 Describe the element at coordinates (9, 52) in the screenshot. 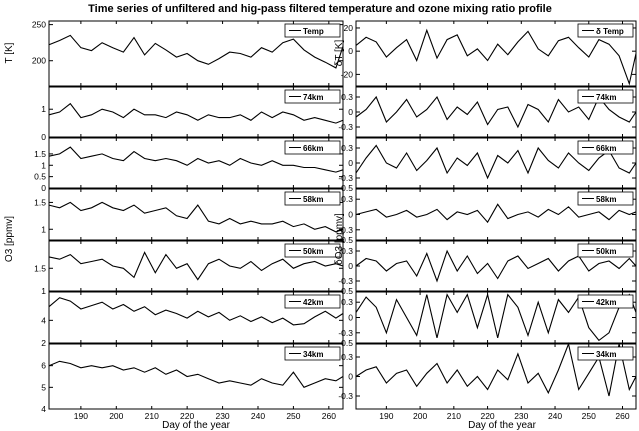

I see `y-axis-label: T [K]` at that location.